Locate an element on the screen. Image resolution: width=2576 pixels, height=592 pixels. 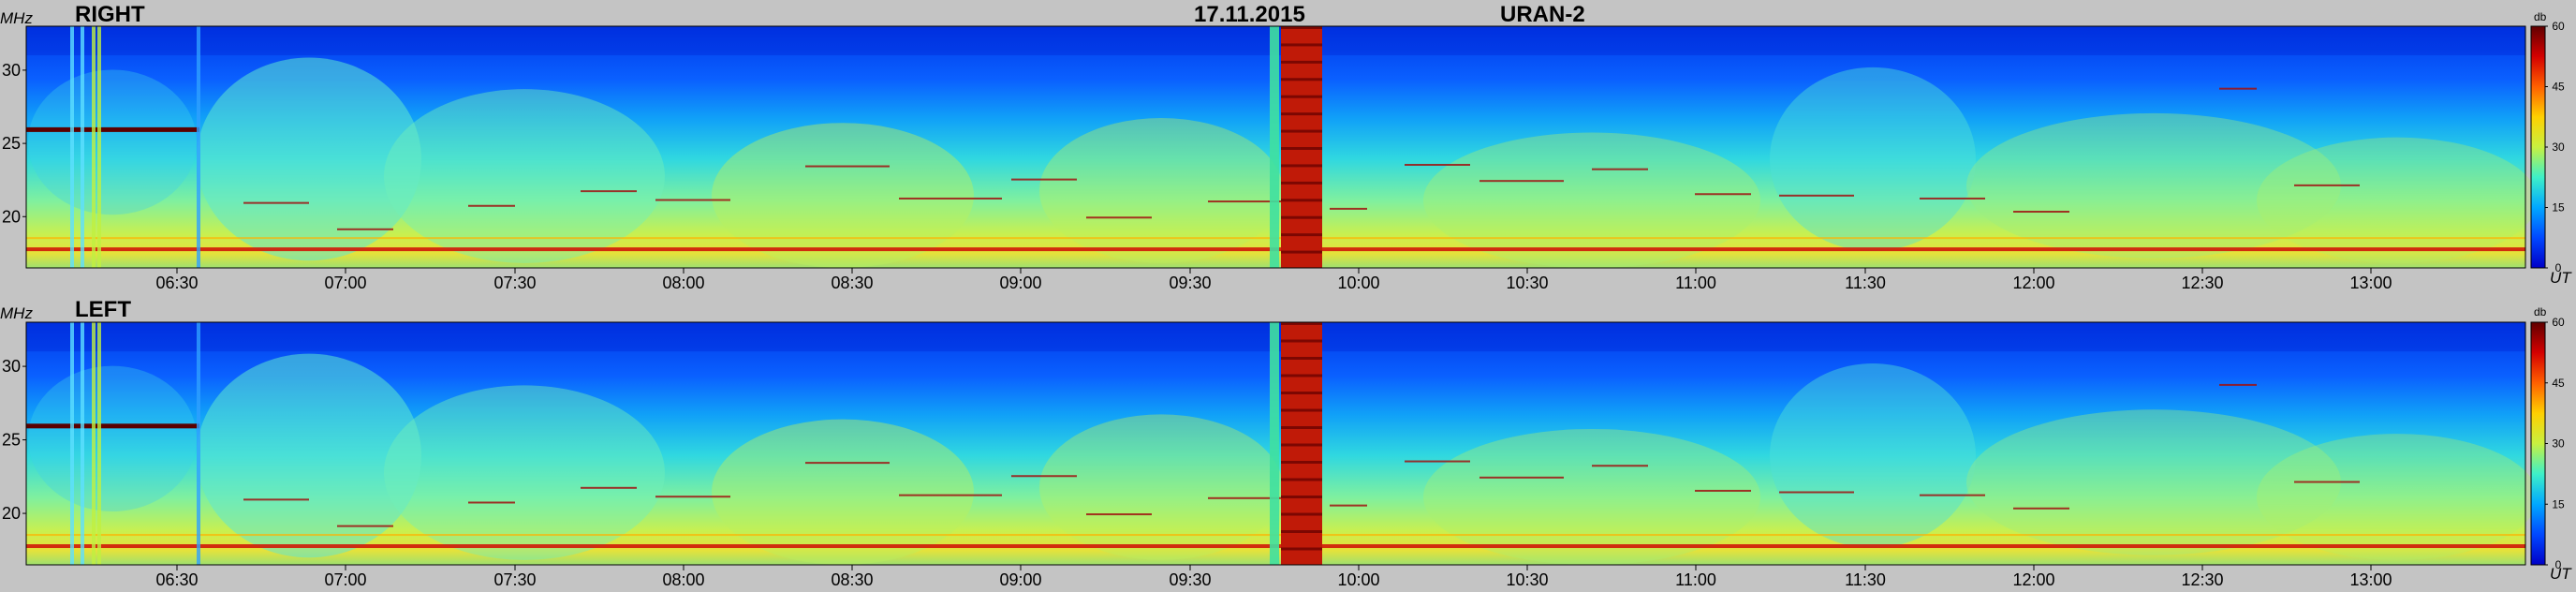
y-tick-label: 30 is located at coordinates (11, 366).